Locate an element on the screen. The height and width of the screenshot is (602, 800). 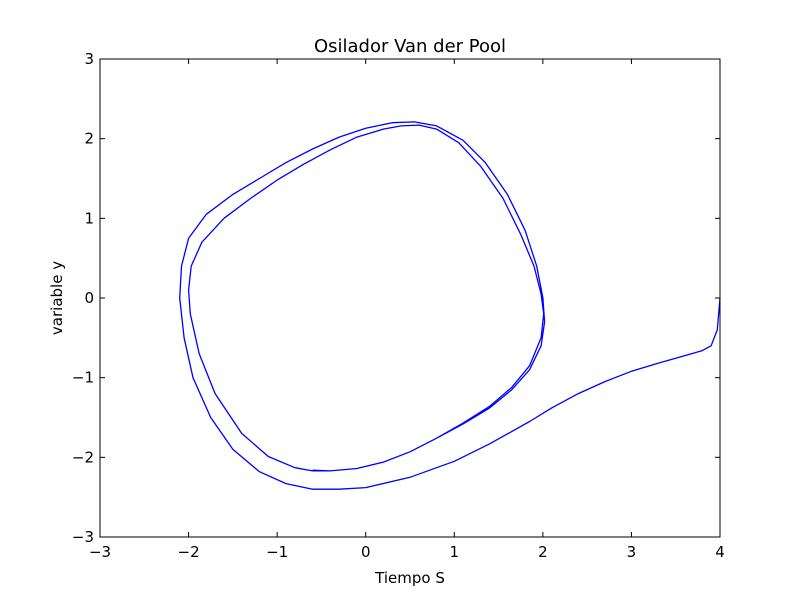
x-tick-label: −2 is located at coordinates (189, 552).